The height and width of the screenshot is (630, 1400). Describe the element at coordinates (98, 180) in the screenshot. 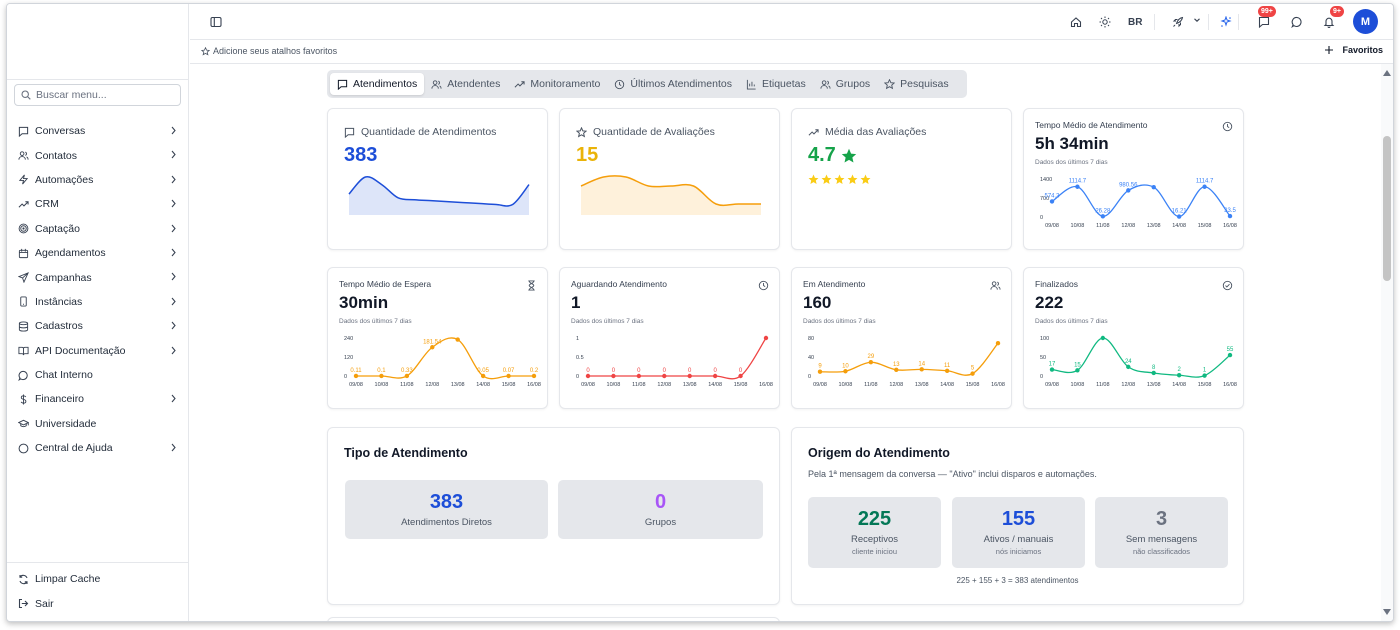

I see `sidebar-item-automacoes: Automações` at that location.